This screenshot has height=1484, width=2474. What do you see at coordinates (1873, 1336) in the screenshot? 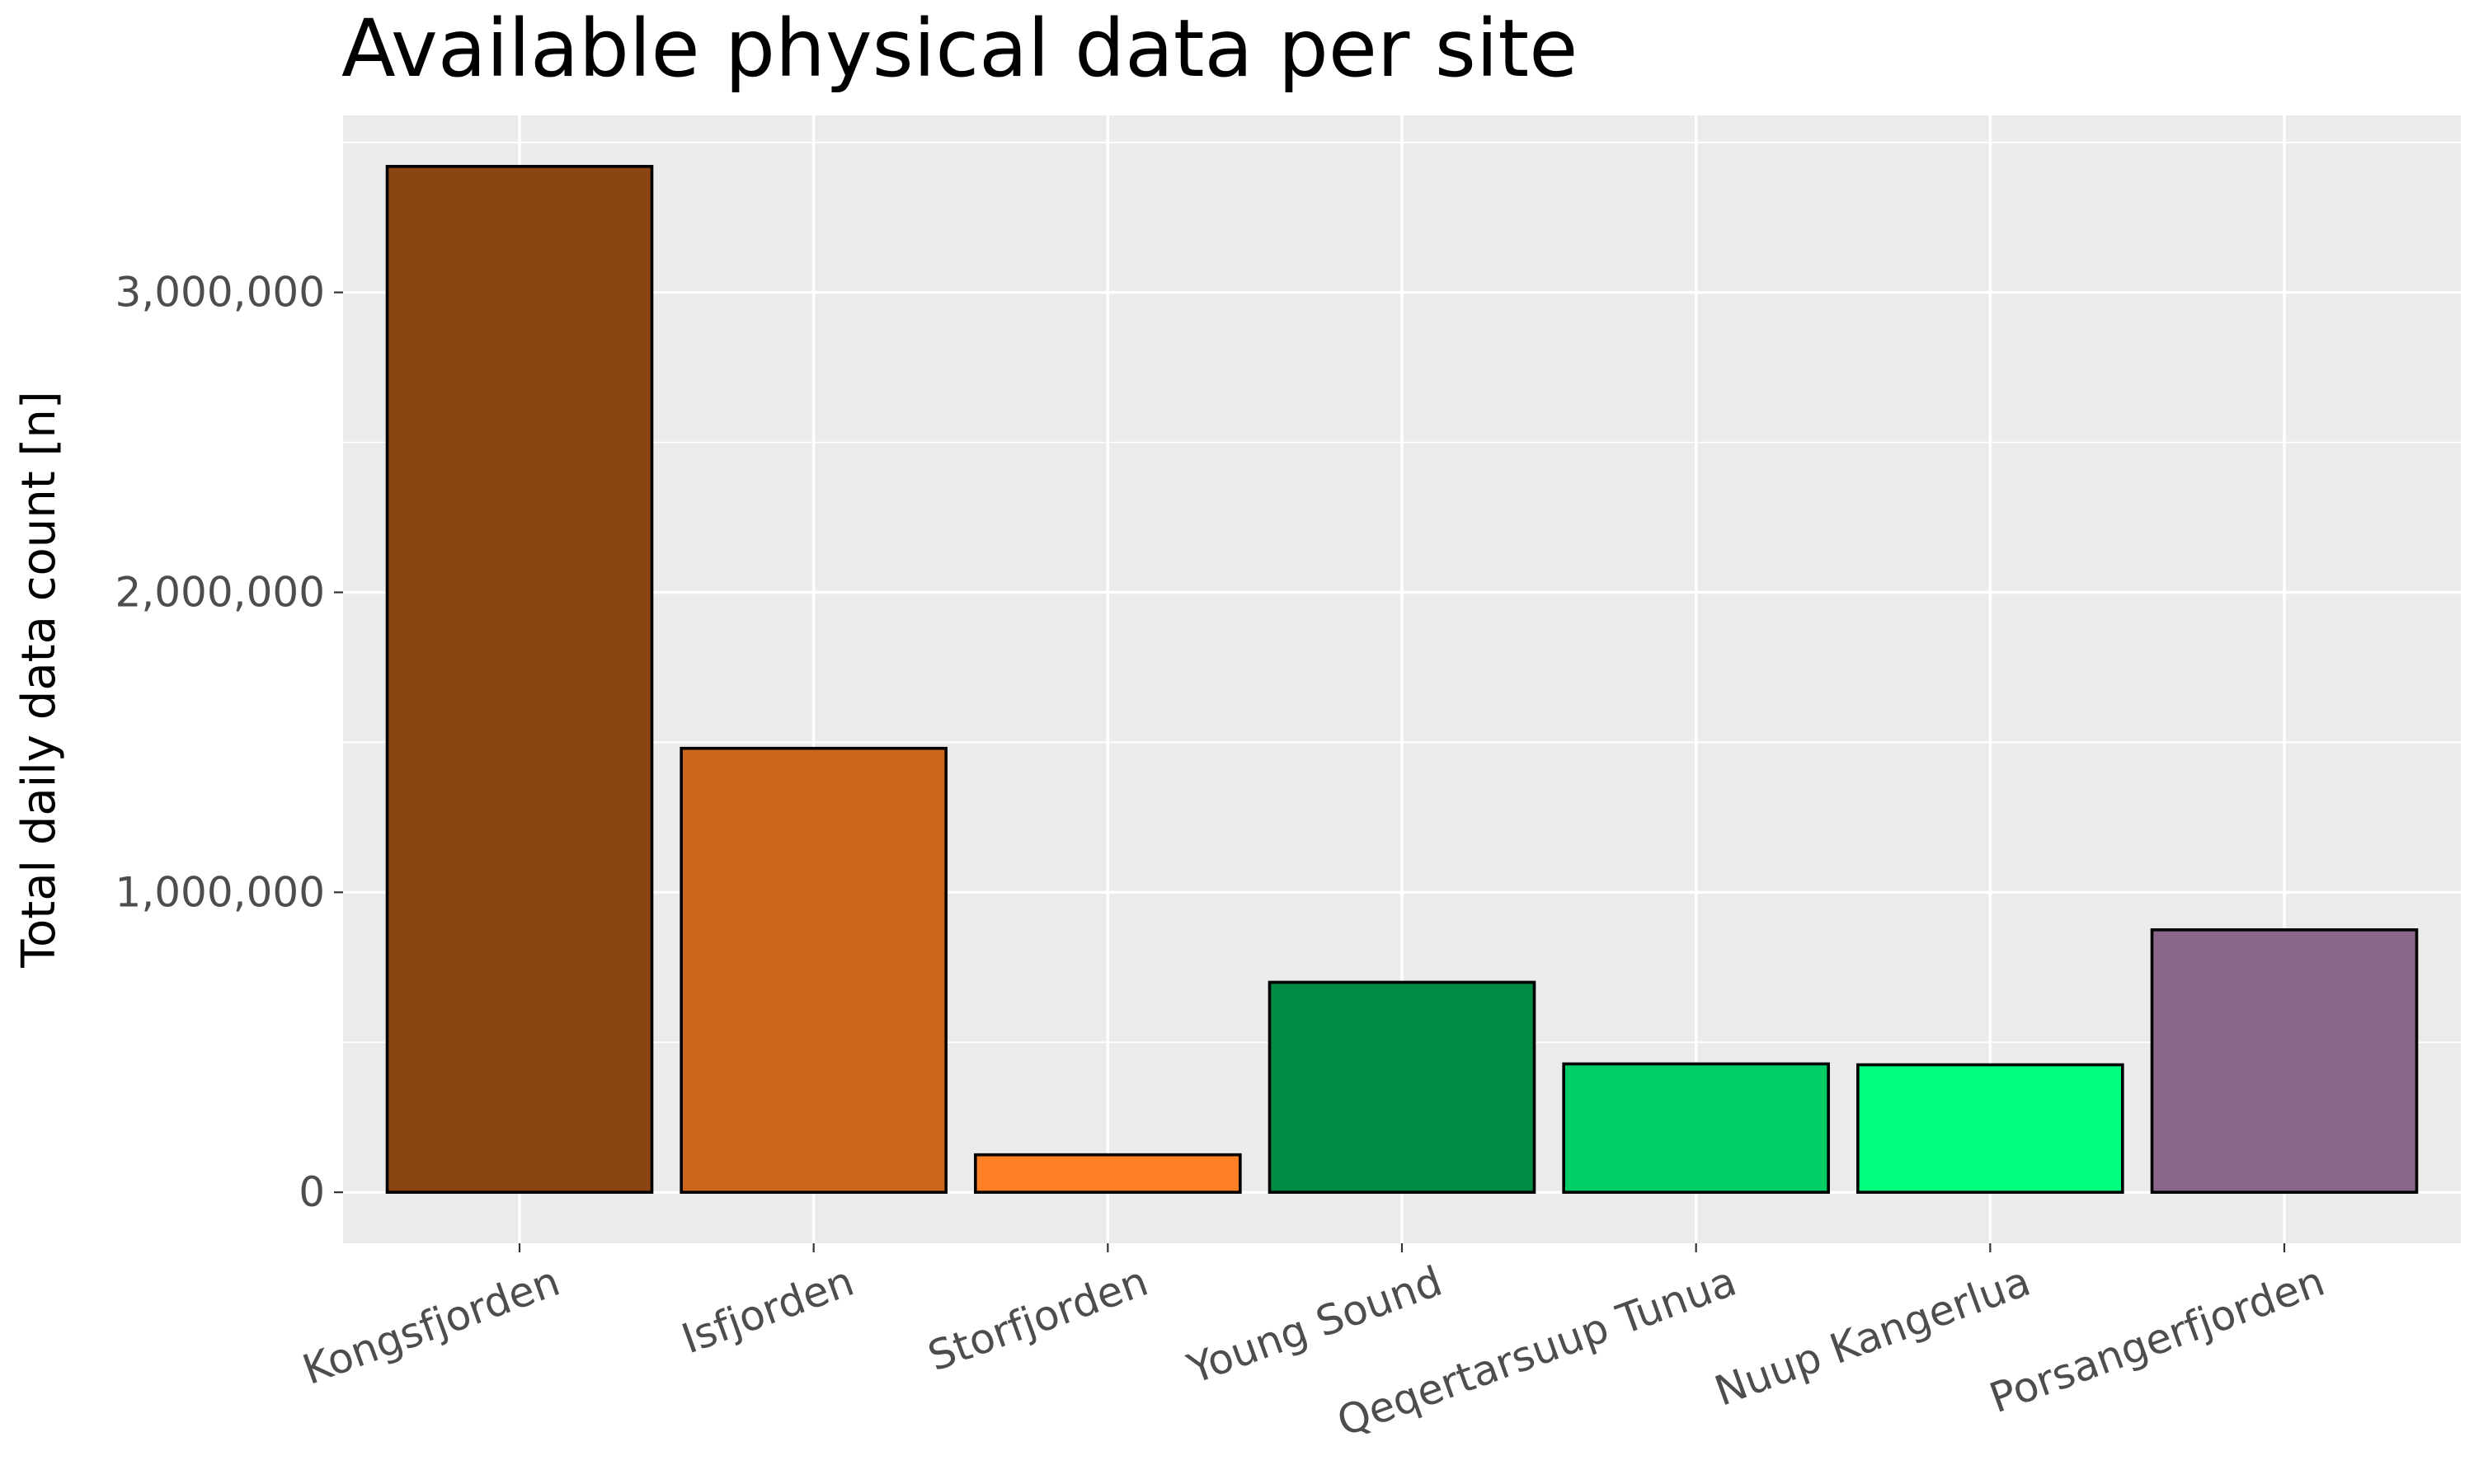
I see `x-tick-label: Nuup Kangerlua` at bounding box center [1873, 1336].